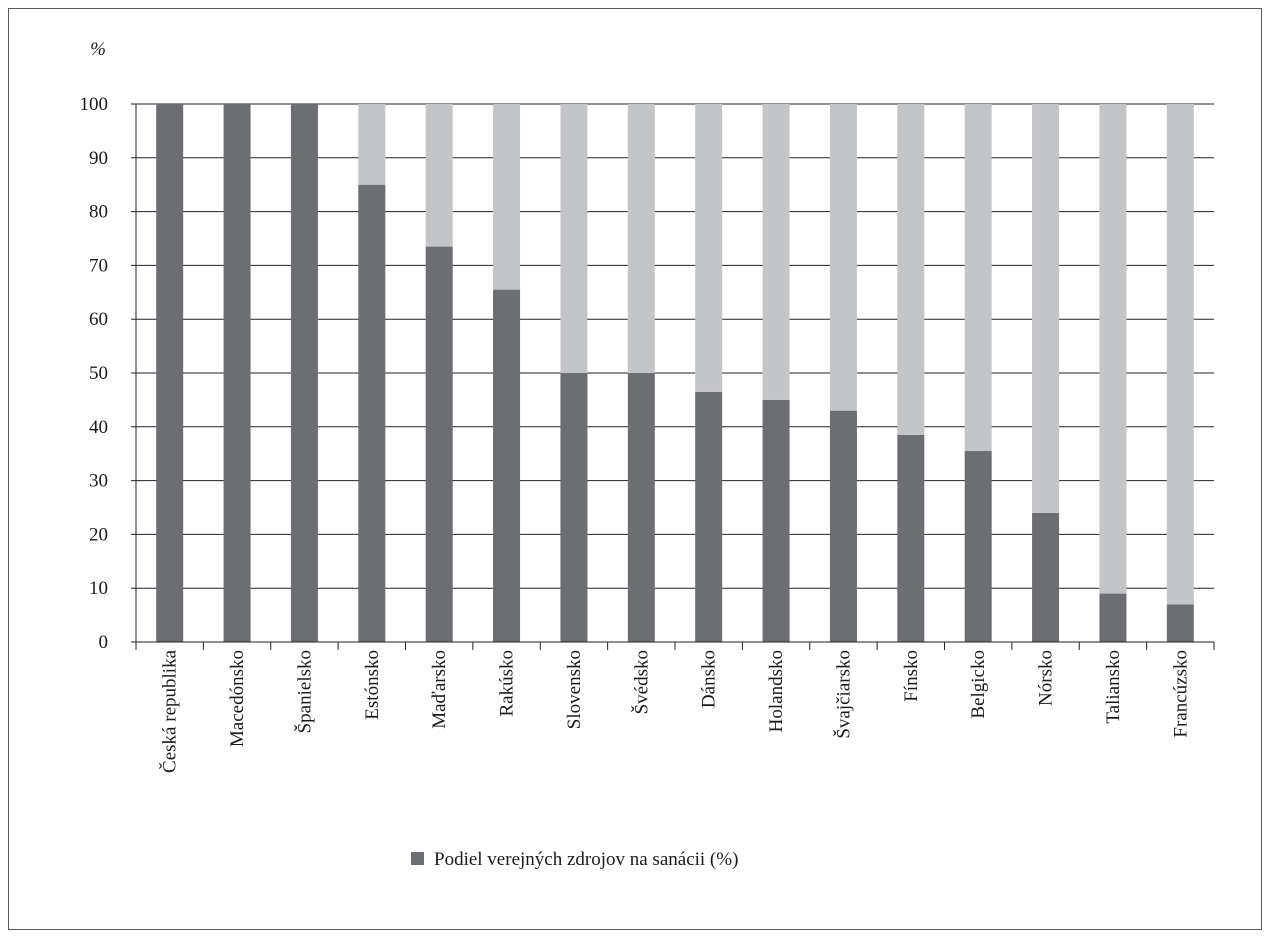 The image size is (1270, 938). What do you see at coordinates (709, 679) in the screenshot?
I see `x-category-label: Dánsko` at bounding box center [709, 679].